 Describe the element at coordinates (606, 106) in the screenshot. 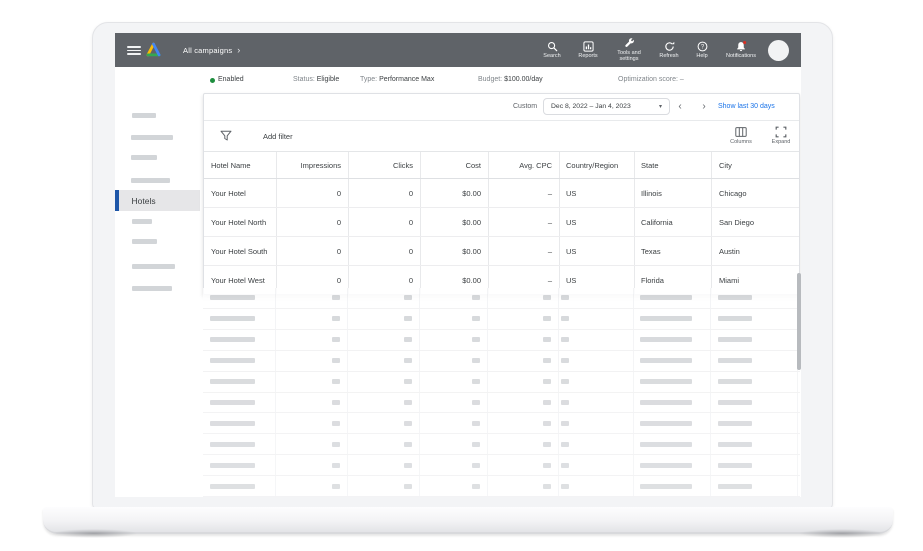

I see `date-range-select: Dec 8, 2022 – Jan 4, 2023 ▾` at that location.